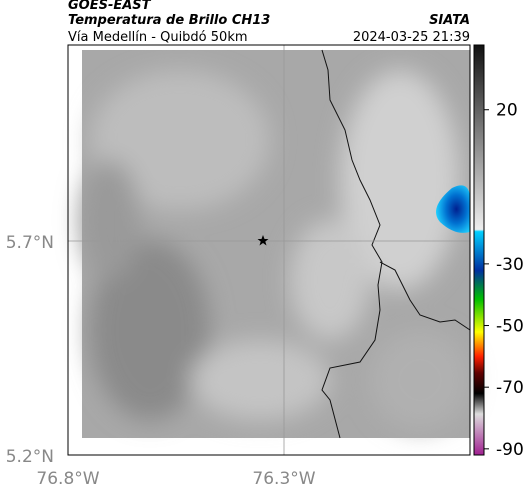 This screenshot has width=526, height=491. I want to click on source-title: GOES-EAST, so click(110, 6).